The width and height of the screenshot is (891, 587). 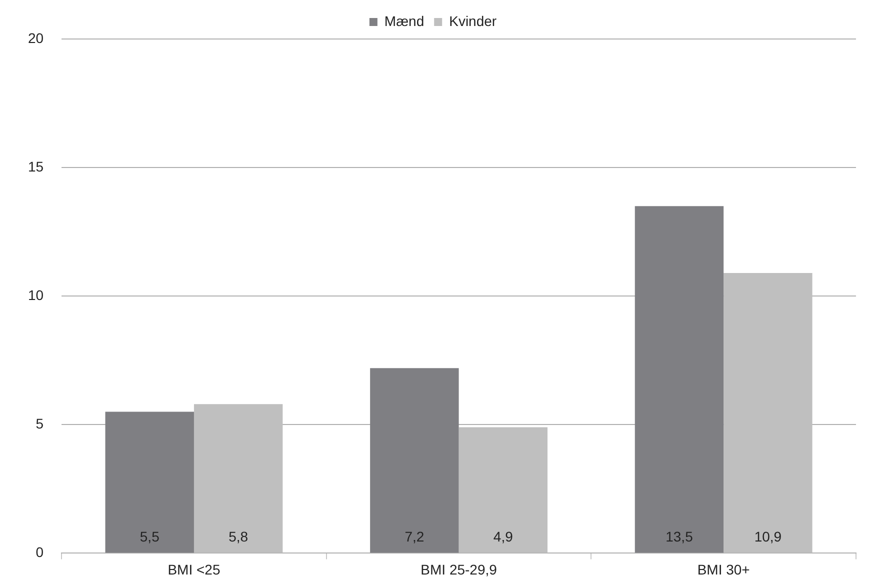 I want to click on data-label: 13,5, so click(x=680, y=536).